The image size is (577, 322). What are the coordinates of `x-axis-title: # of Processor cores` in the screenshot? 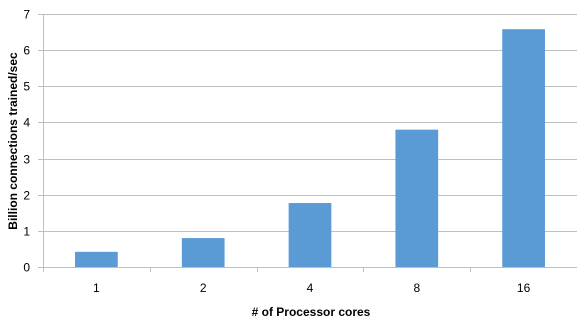 It's located at (311, 312).